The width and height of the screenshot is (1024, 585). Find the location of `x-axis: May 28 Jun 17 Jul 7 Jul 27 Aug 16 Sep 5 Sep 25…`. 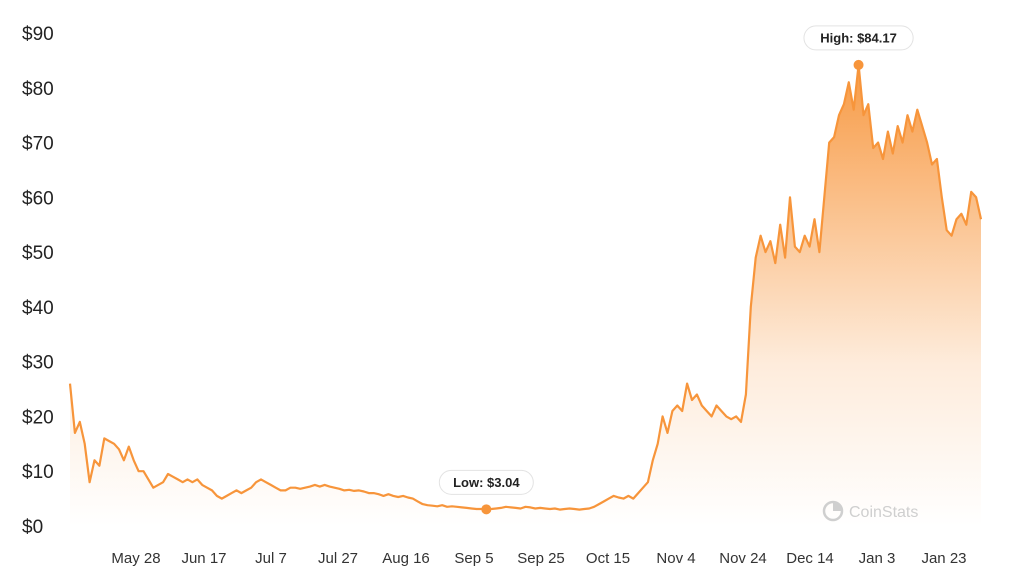

x-axis: May 28 Jun 17 Jul 7 Jul 27 Aug 16 Sep 5 Sep 25… is located at coordinates (538, 558).